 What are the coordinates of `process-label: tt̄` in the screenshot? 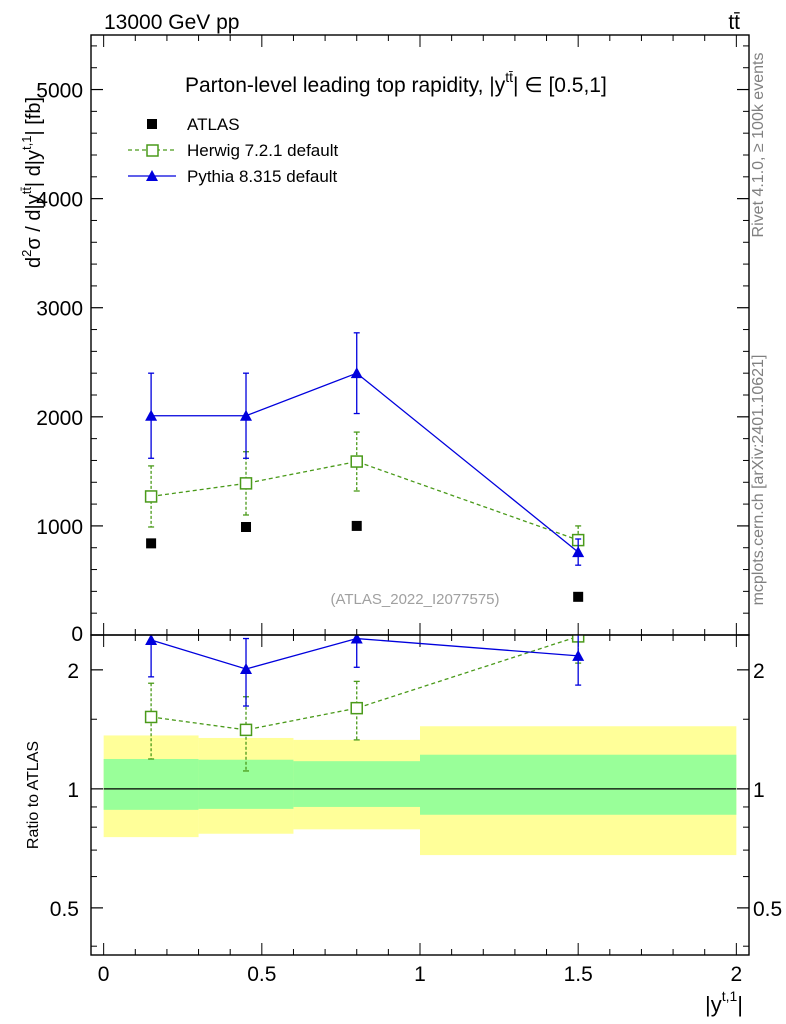 It's located at (734, 22).